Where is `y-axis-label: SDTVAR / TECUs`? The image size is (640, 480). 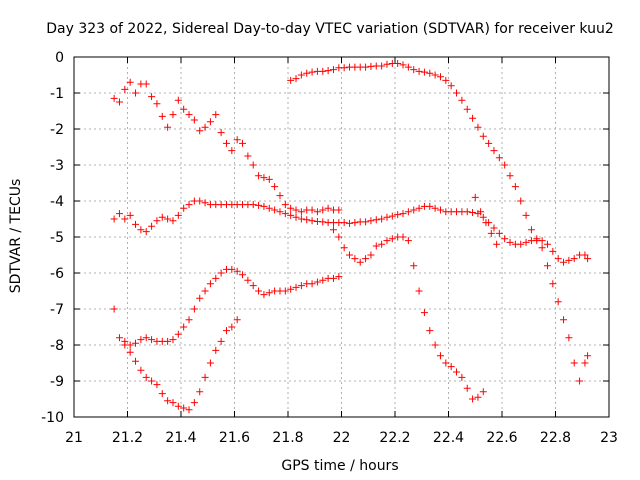 y-axis-label: SDTVAR / TECUs is located at coordinates (16, 236).